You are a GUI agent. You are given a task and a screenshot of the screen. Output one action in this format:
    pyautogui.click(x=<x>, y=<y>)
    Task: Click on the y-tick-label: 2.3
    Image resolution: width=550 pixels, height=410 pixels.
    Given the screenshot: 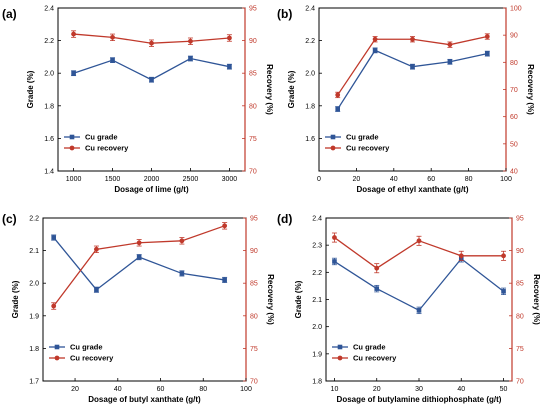 What is the action you would take?
    pyautogui.click(x=317, y=246)
    